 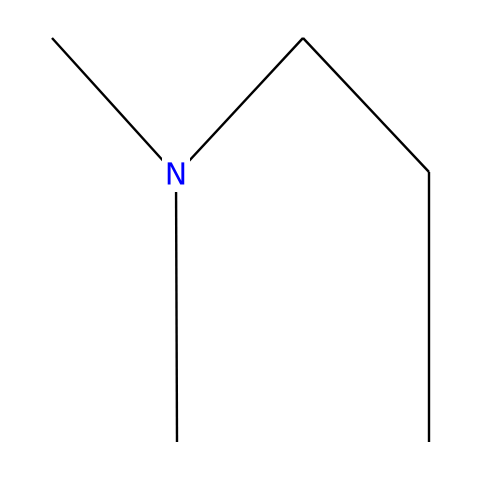 I want to click on atom-layer: N, so click(x=176, y=175).